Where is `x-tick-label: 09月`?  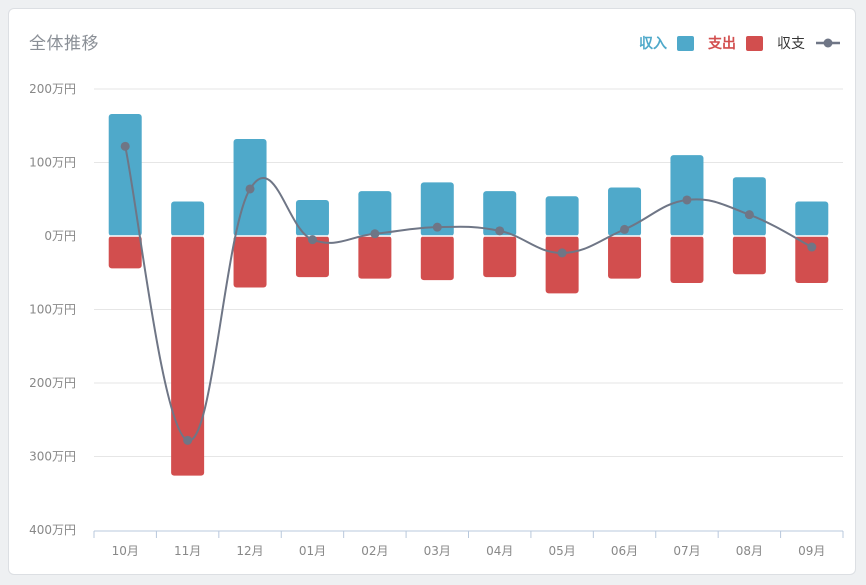
x-tick-label: 09月 is located at coordinates (811, 551).